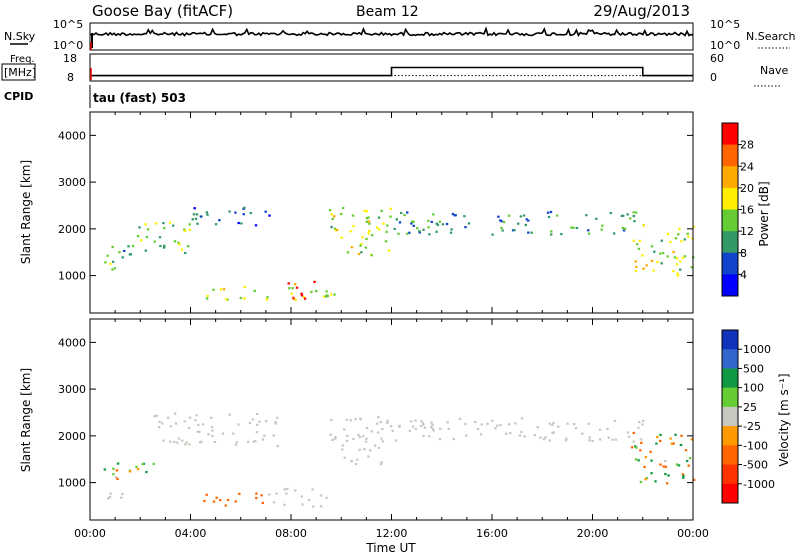 The height and width of the screenshot is (554, 800). I want to click on xlabel: Time UT, so click(390, 547).